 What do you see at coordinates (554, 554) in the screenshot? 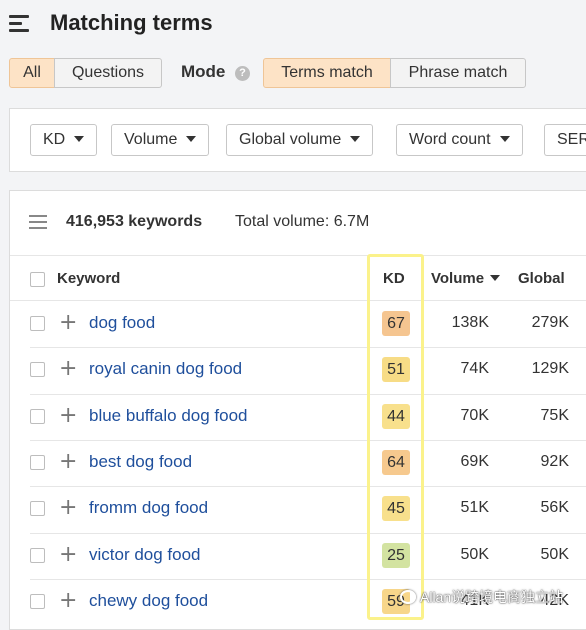
I see `global-volume-value: 50K` at bounding box center [554, 554].